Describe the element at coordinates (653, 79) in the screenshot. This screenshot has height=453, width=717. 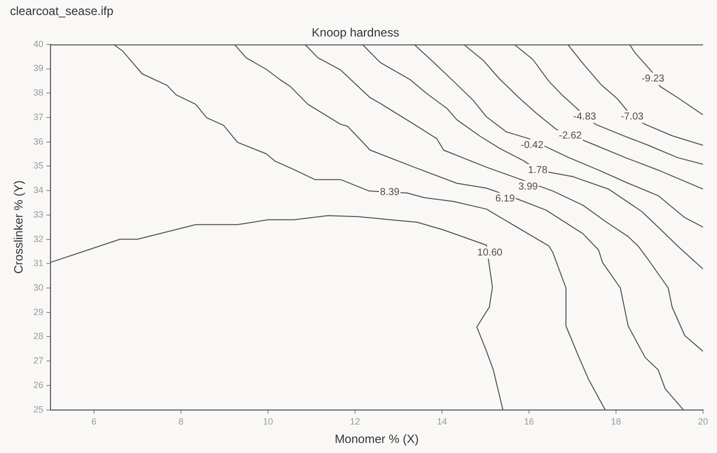
I see `annotation: -9.23` at that location.